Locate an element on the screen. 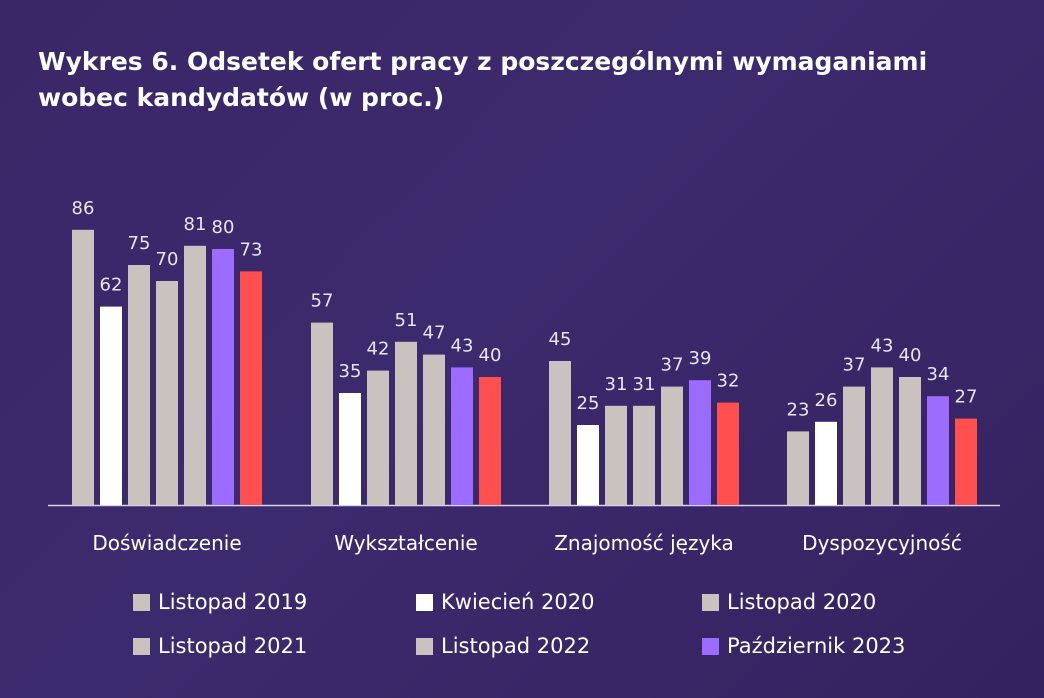 The width and height of the screenshot is (1044, 698). data-label-2-2: 31 is located at coordinates (616, 384).